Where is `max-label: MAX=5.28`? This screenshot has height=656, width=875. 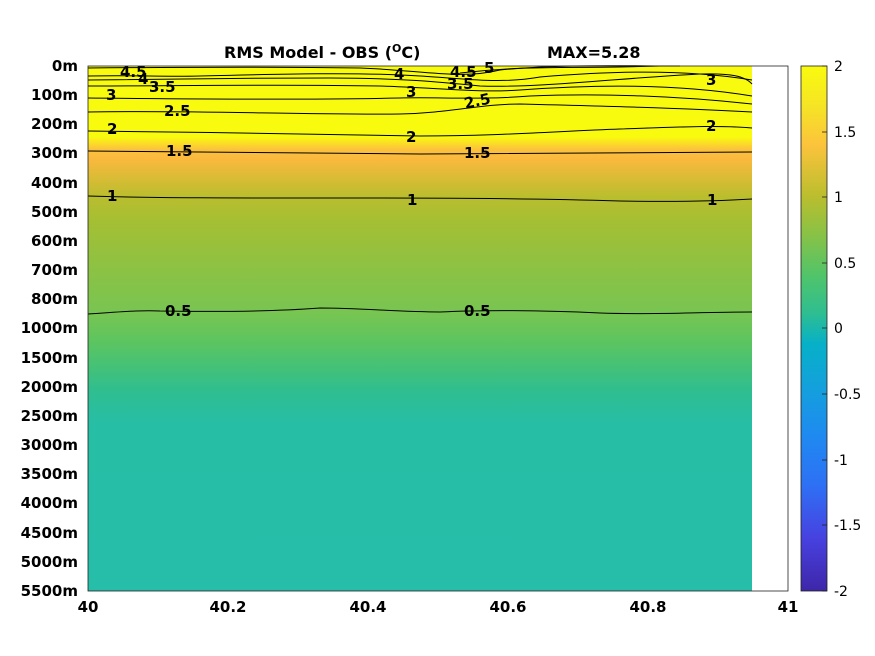
max-label: MAX=5.28 is located at coordinates (594, 52).